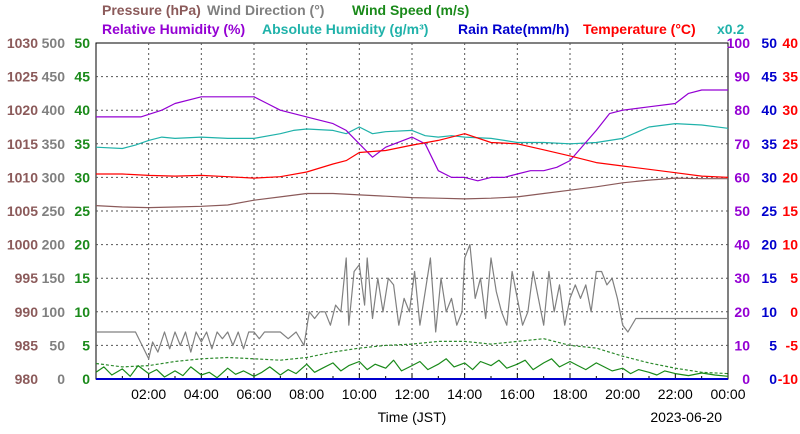  Describe the element at coordinates (22, 245) in the screenshot. I see `tick-pressure-hpa: 1000` at that location.